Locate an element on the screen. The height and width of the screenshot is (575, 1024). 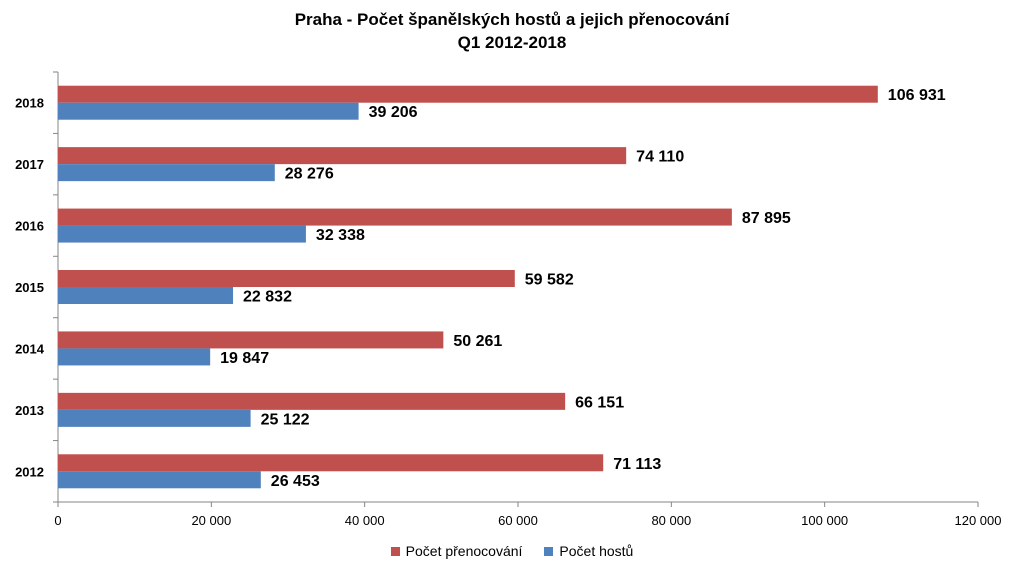
legend-label-guests: Počet hostů is located at coordinates (596, 551).